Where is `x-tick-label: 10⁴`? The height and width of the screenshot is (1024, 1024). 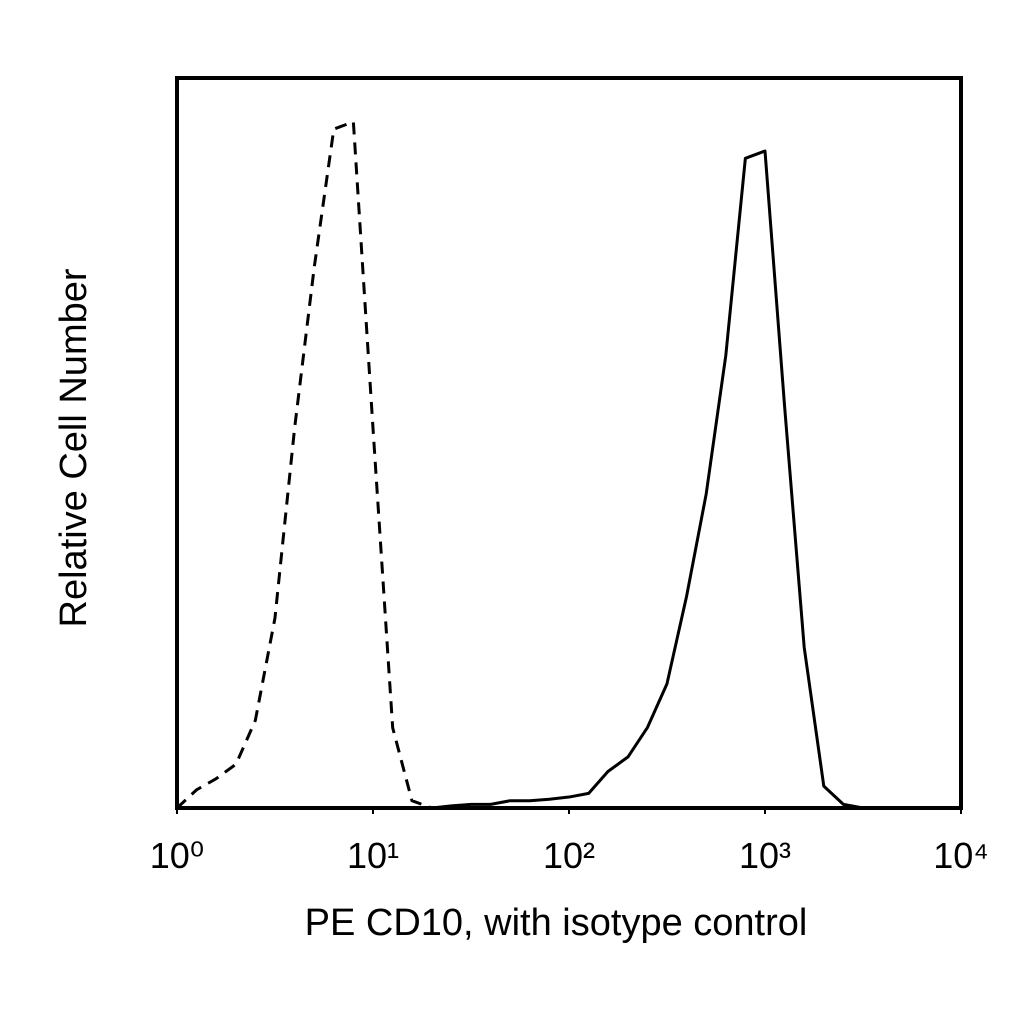
x-tick-label: 10⁴ is located at coordinates (961, 855).